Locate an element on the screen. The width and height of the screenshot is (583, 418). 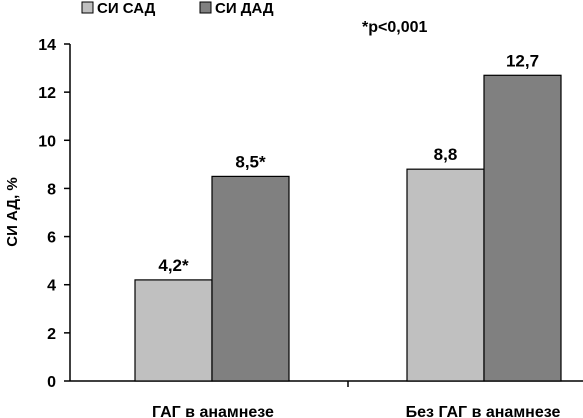
y-tick-label: 2 is located at coordinates (51, 334).